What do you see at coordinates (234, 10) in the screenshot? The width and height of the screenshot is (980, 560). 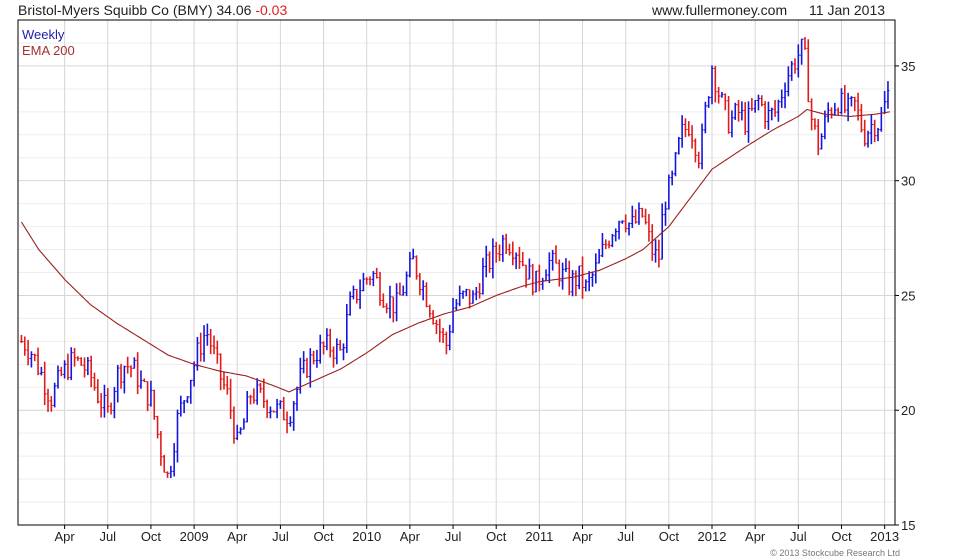 I see `last-price: 34.06` at bounding box center [234, 10].